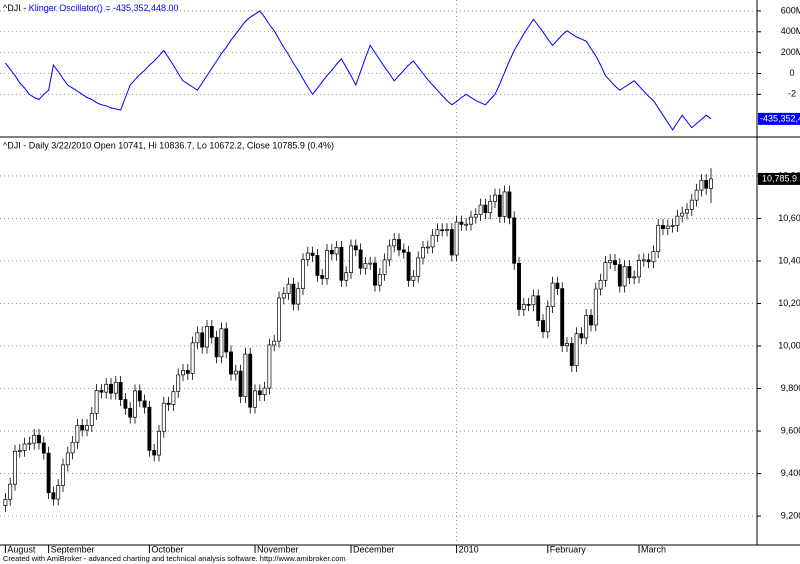  Describe the element at coordinates (789, 218) in the screenshot. I see `y-tick-label: 10,600` at that location.